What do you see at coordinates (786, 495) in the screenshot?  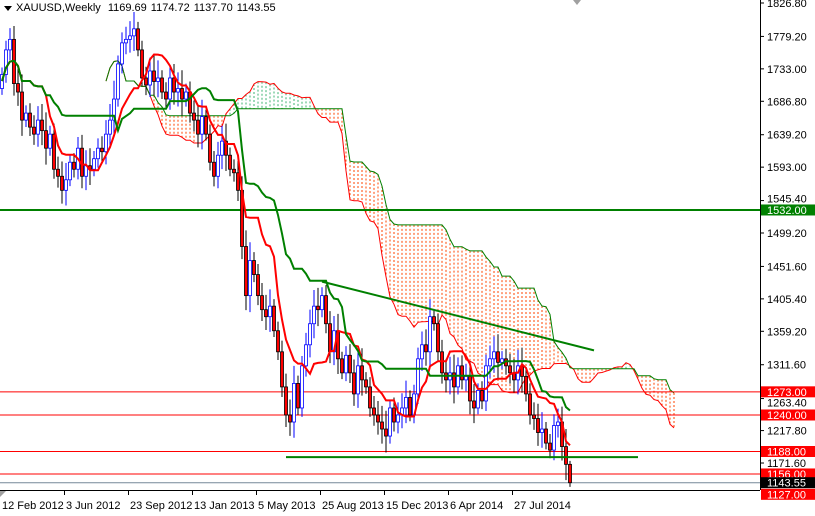 I see `price-label: 1127.00` at bounding box center [786, 495].